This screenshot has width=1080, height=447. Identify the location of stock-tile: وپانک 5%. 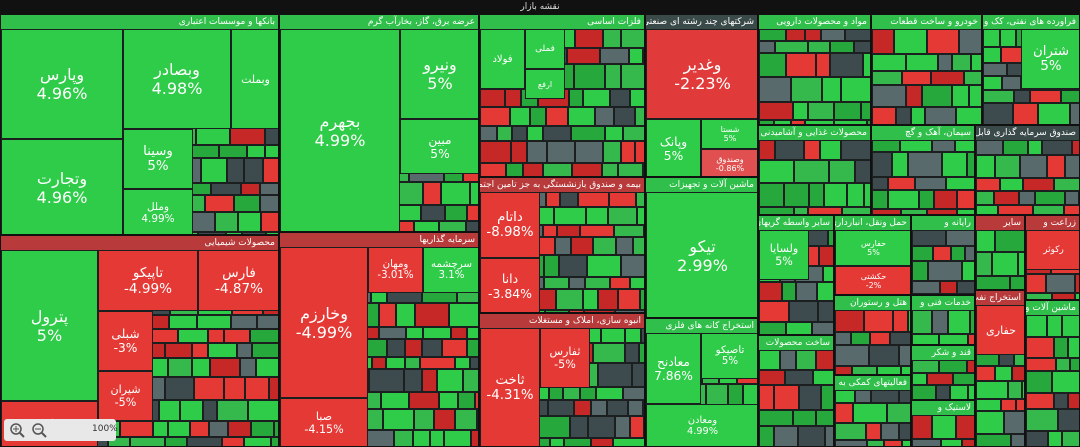
(673, 147).